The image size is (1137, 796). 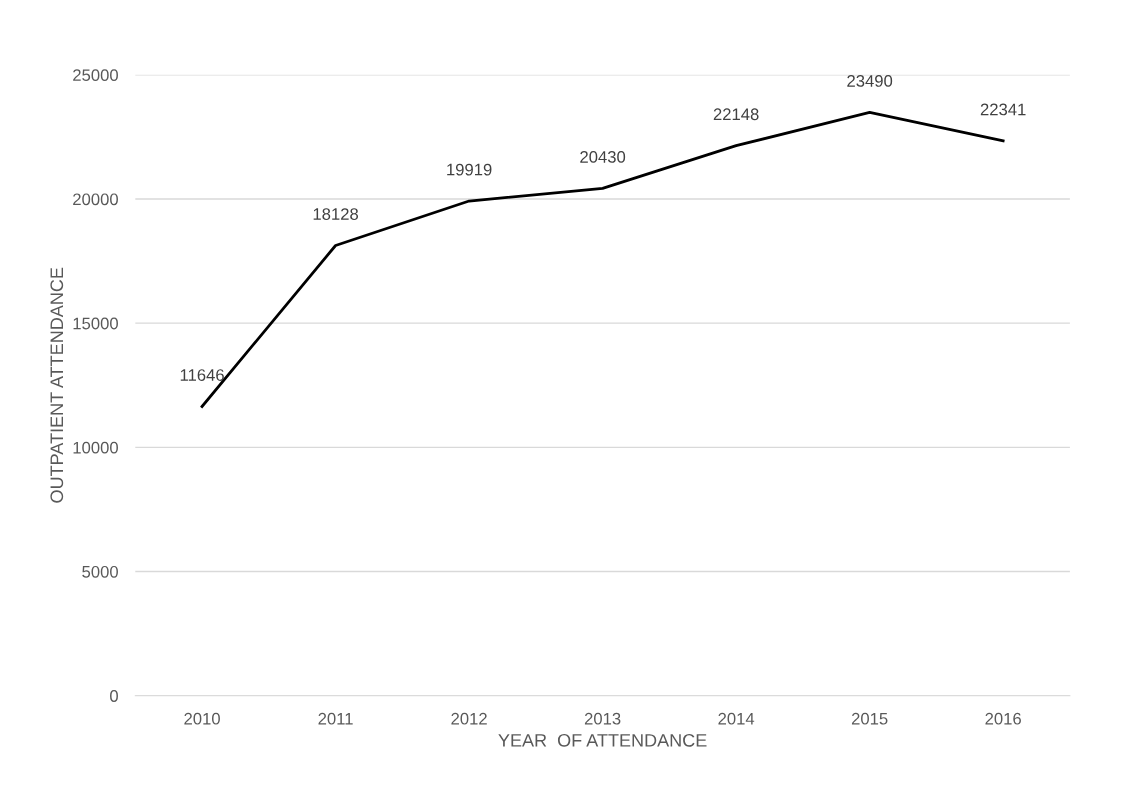 What do you see at coordinates (114, 696) in the screenshot?
I see `y-tick-label: 0` at bounding box center [114, 696].